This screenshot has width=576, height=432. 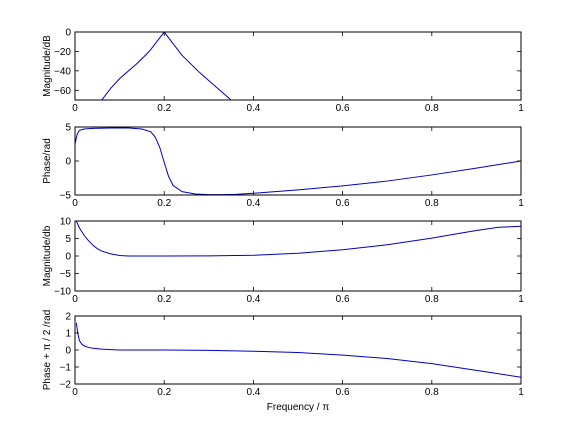 I want to click on y-tick-label: −40, so click(x=62, y=71).